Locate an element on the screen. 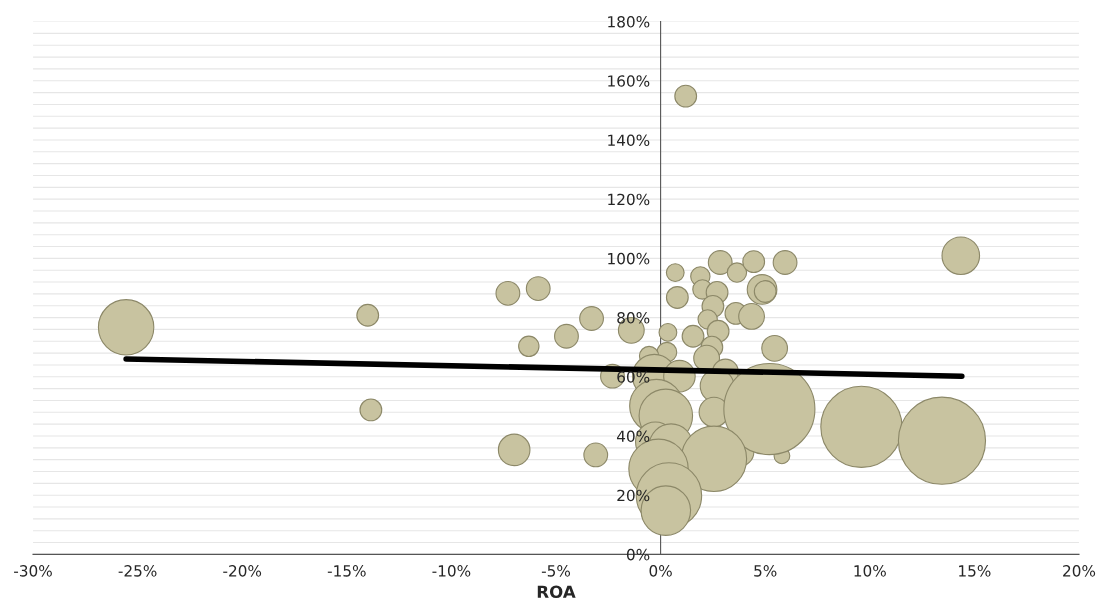  y-tick-label: 80% is located at coordinates (633, 318).